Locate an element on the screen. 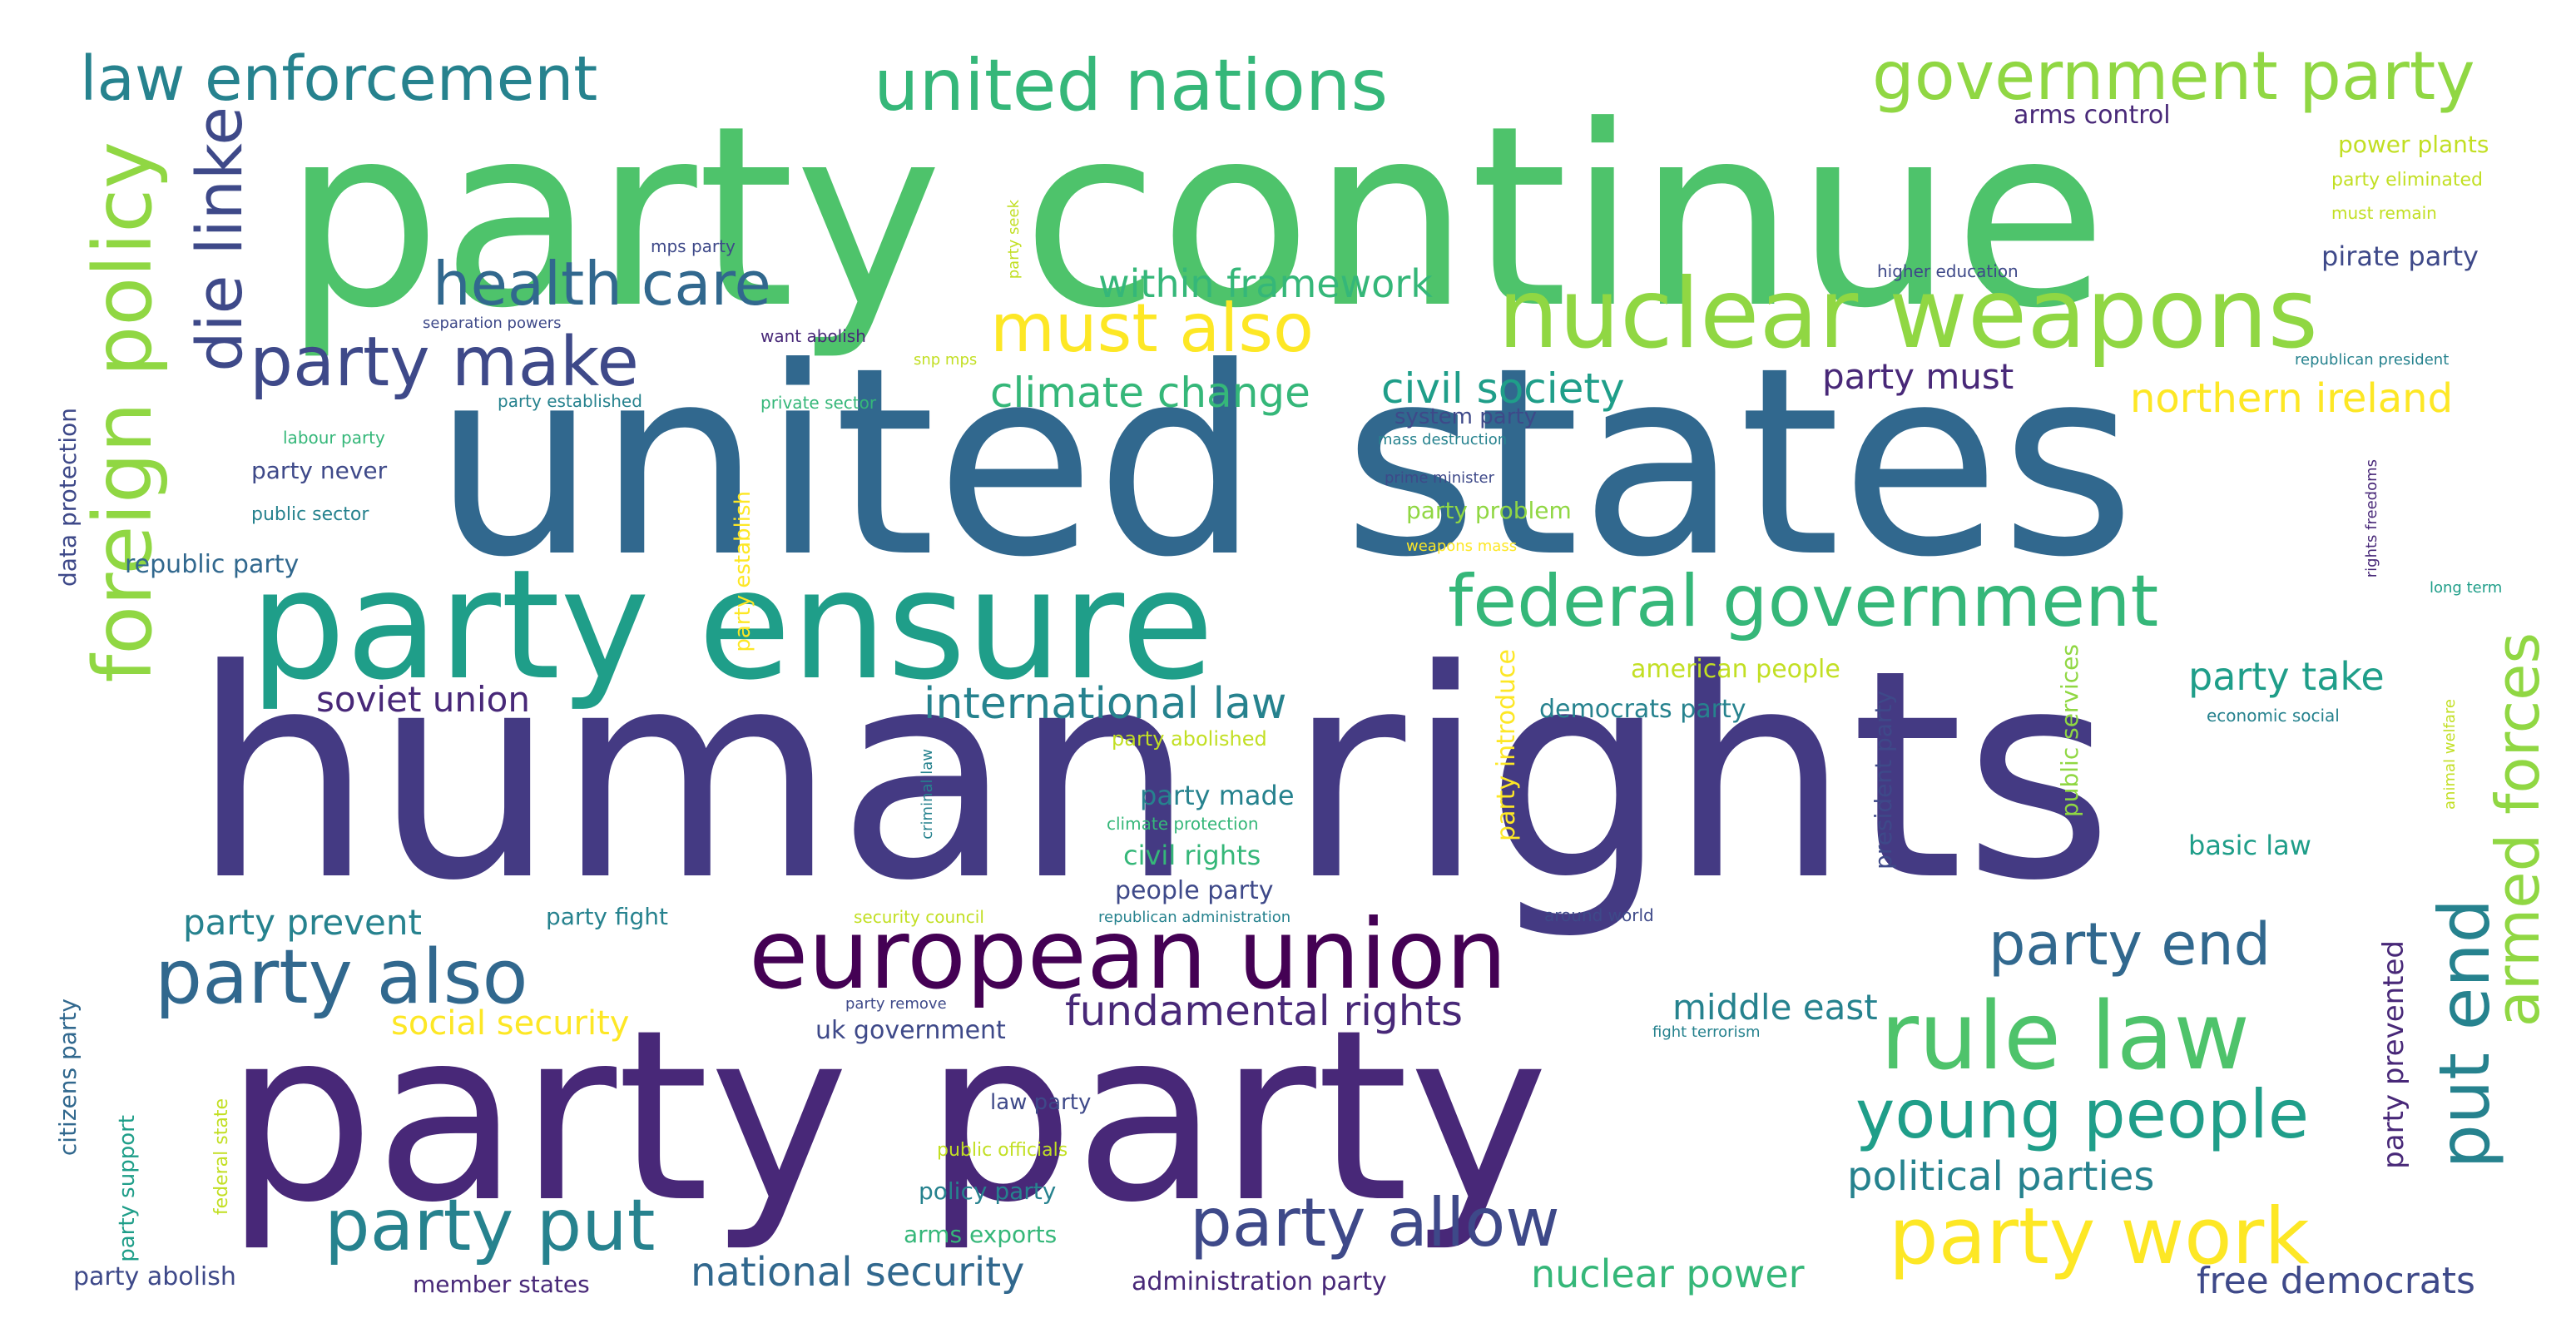 This screenshot has width=2576, height=1338. word-social-security: social security is located at coordinates (511, 1023).